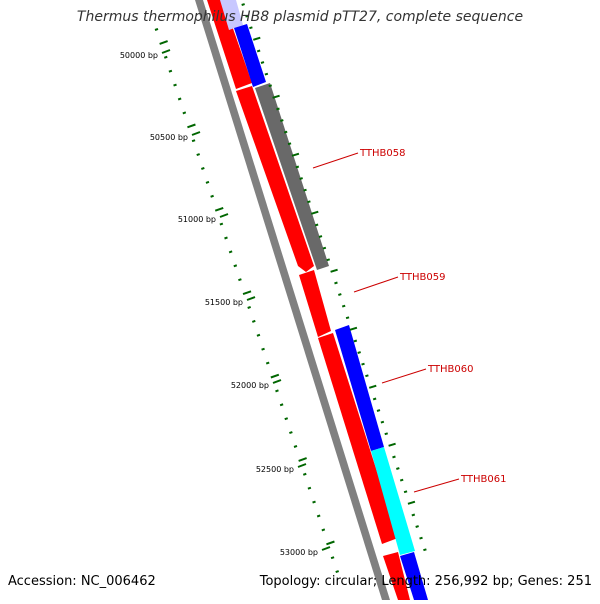 The width and height of the screenshot is (600, 604). Describe the element at coordinates (359, 388) in the screenshot. I see `blue-feature-mid` at that location.